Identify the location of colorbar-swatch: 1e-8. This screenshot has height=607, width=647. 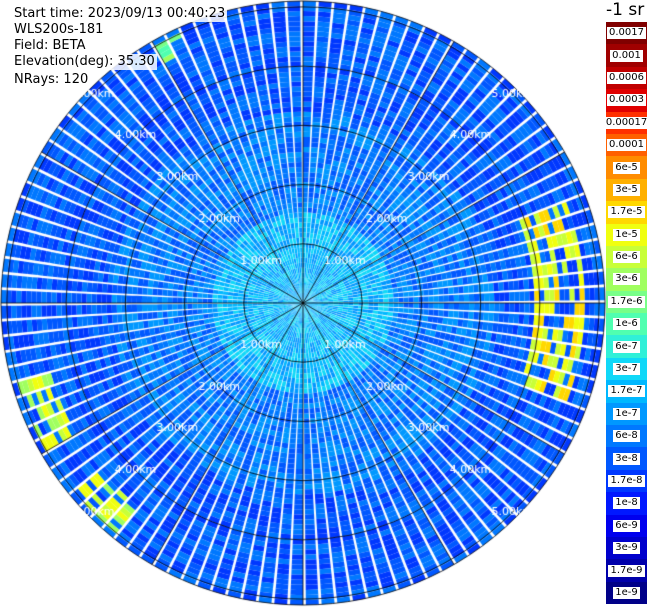
(626, 503).